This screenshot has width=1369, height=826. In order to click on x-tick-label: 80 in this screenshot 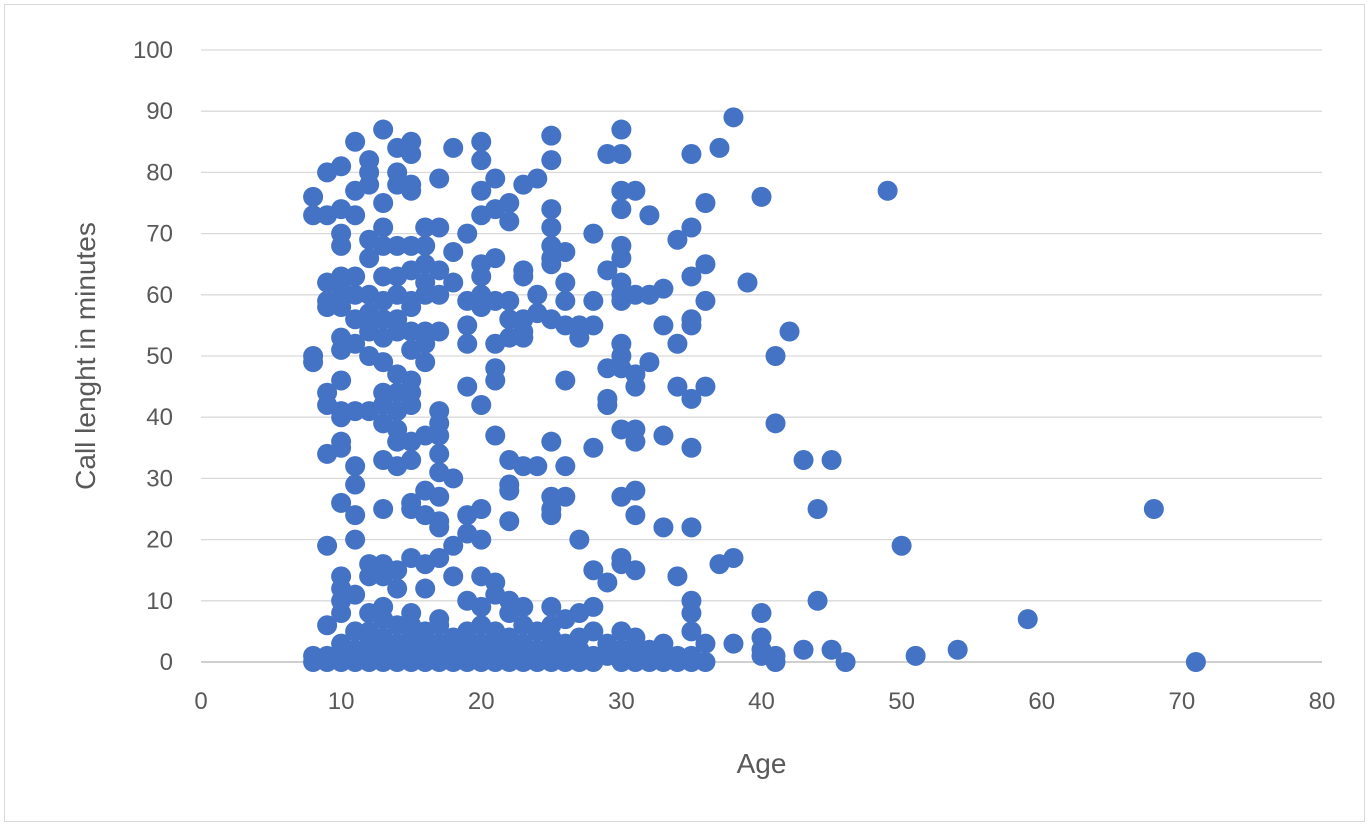, I will do `click(1322, 701)`.